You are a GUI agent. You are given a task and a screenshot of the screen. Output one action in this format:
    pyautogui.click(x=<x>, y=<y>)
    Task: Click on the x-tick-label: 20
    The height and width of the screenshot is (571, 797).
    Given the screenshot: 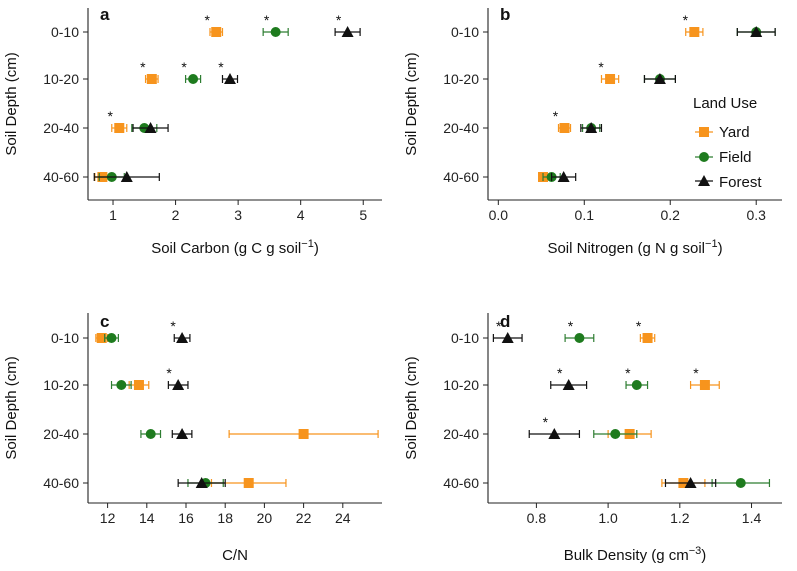 What is the action you would take?
    pyautogui.click(x=265, y=518)
    